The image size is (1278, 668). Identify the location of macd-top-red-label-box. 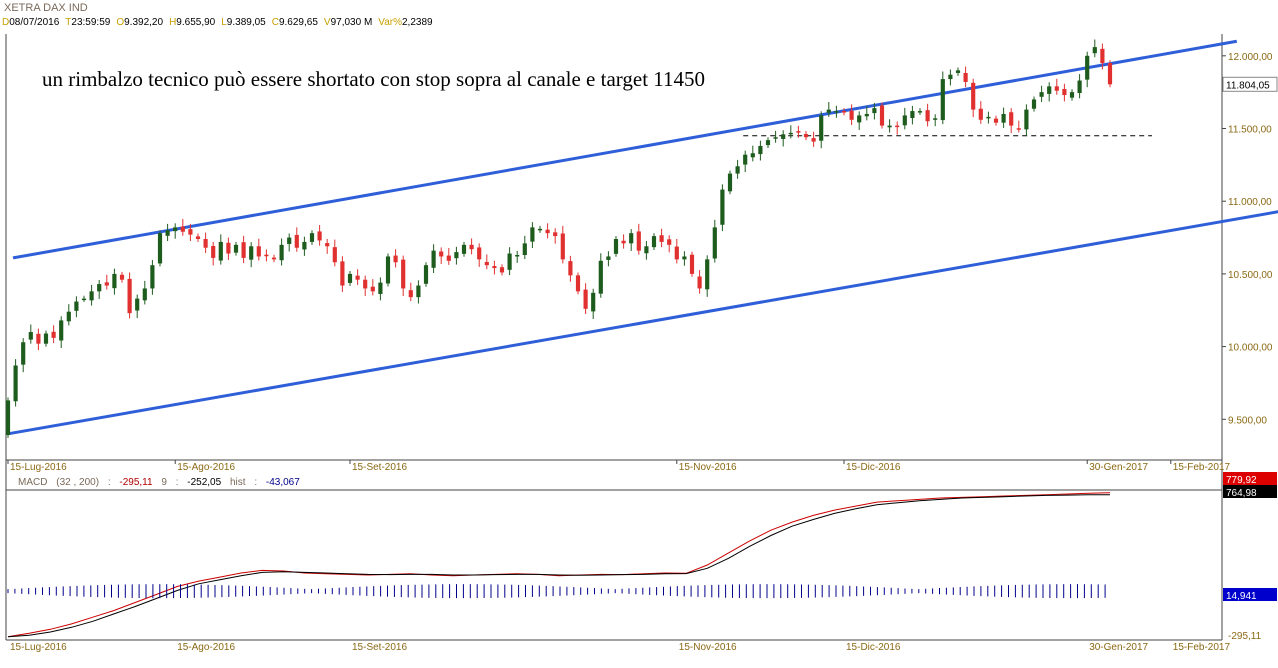
(1250, 478).